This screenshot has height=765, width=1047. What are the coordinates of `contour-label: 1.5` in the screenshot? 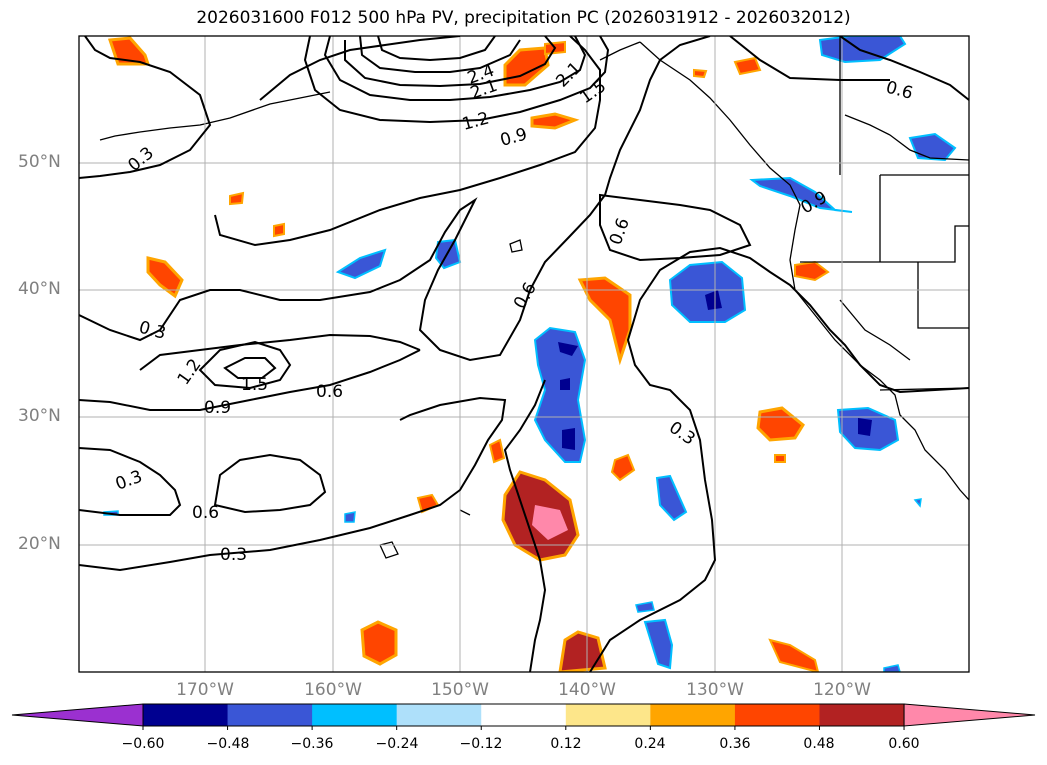 It's located at (254, 385).